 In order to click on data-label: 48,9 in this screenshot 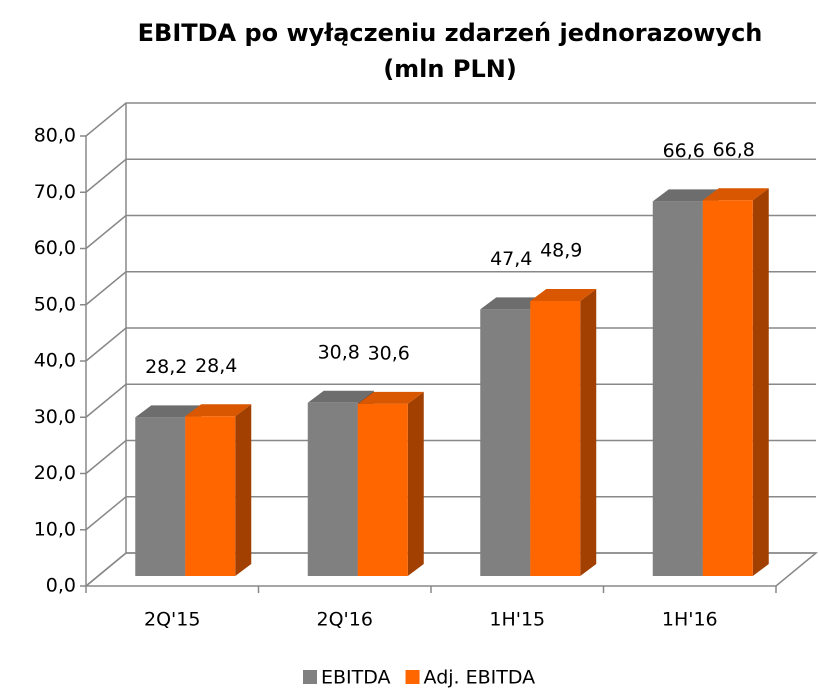, I will do `click(561, 250)`.